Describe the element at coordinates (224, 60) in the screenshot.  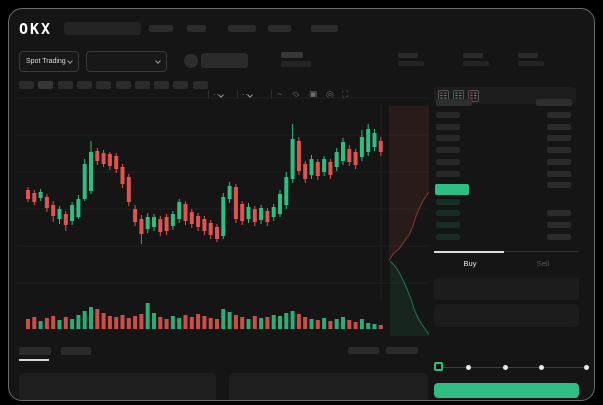
I see `pair-name-placeholder` at that location.